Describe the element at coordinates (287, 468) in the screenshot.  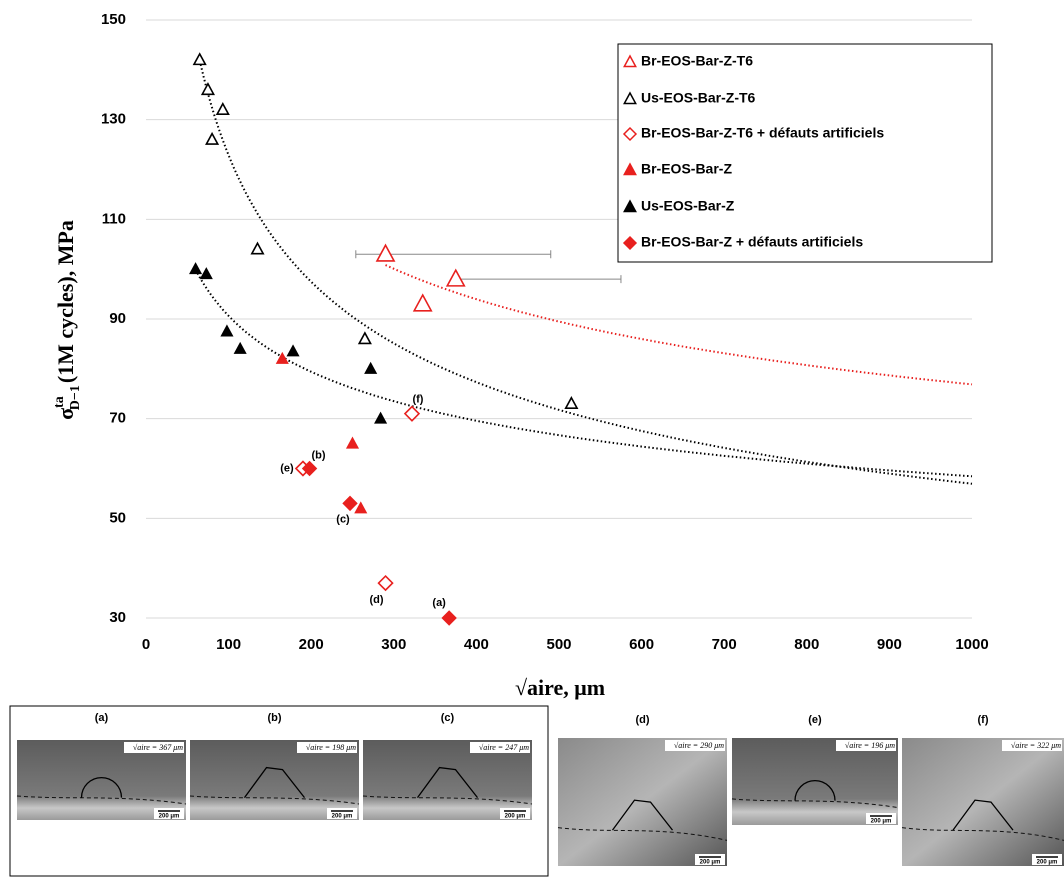
I see `point-label: (e)` at that location.